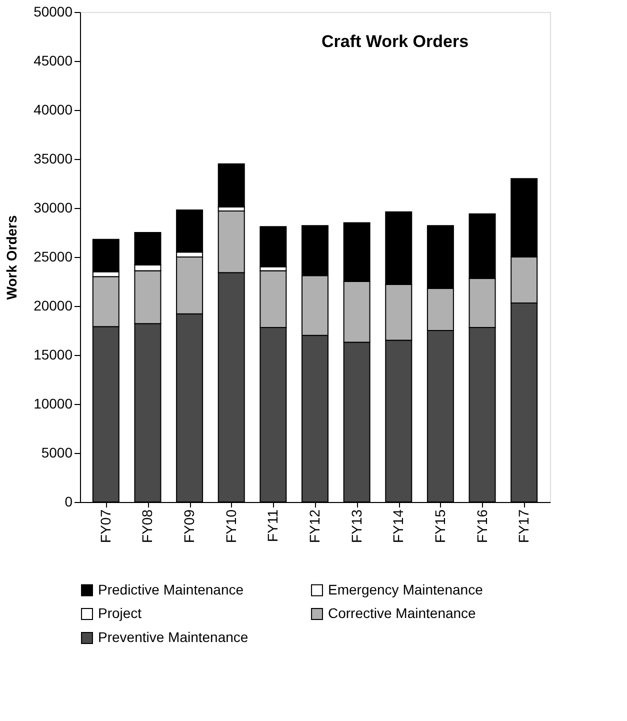  Describe the element at coordinates (395, 41) in the screenshot. I see `text: Craft Work Orders` at that location.